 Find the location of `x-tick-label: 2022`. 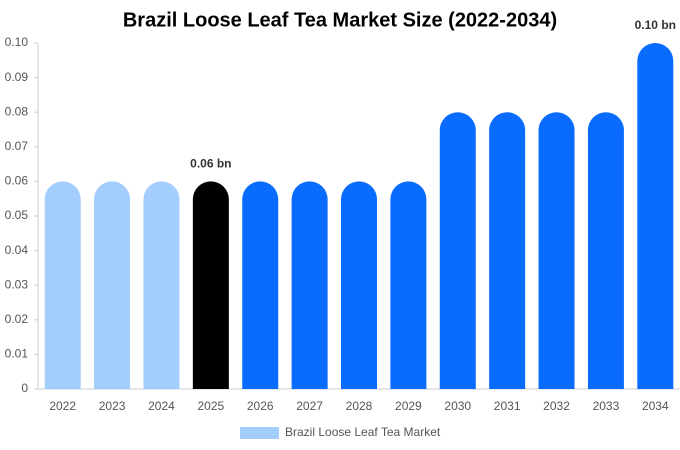

x-tick-label: 2022 is located at coordinates (62, 406).